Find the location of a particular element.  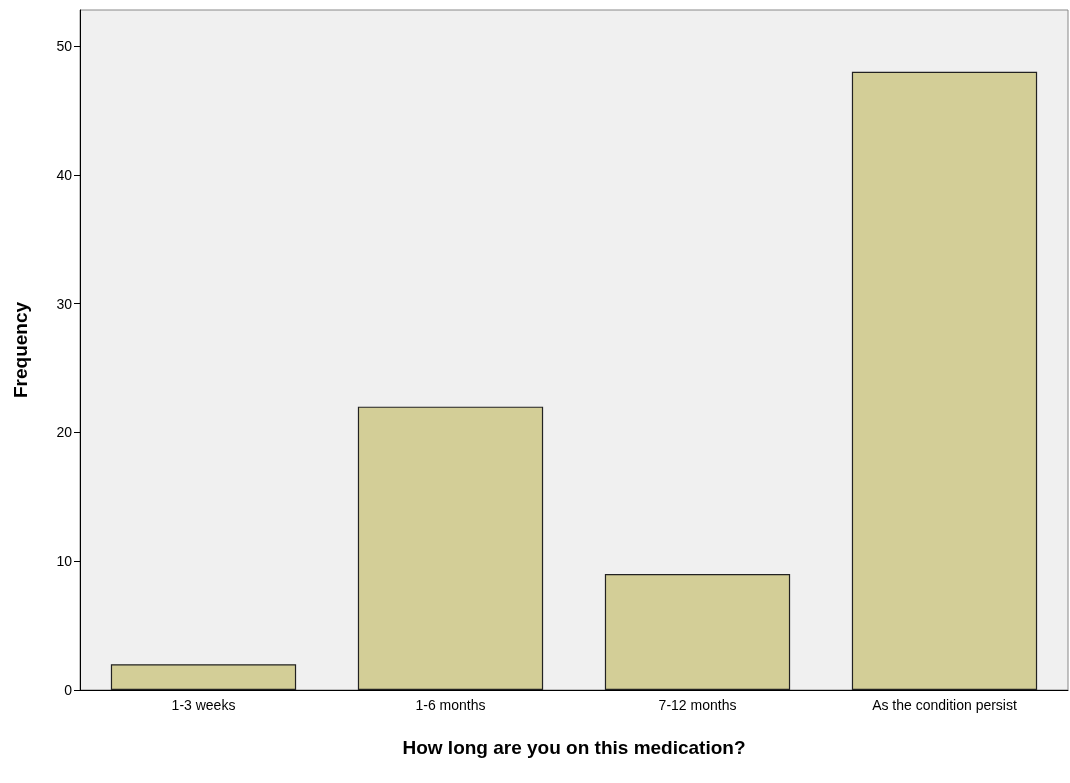

x-tick-label: As the condition persist is located at coordinates (944, 705).